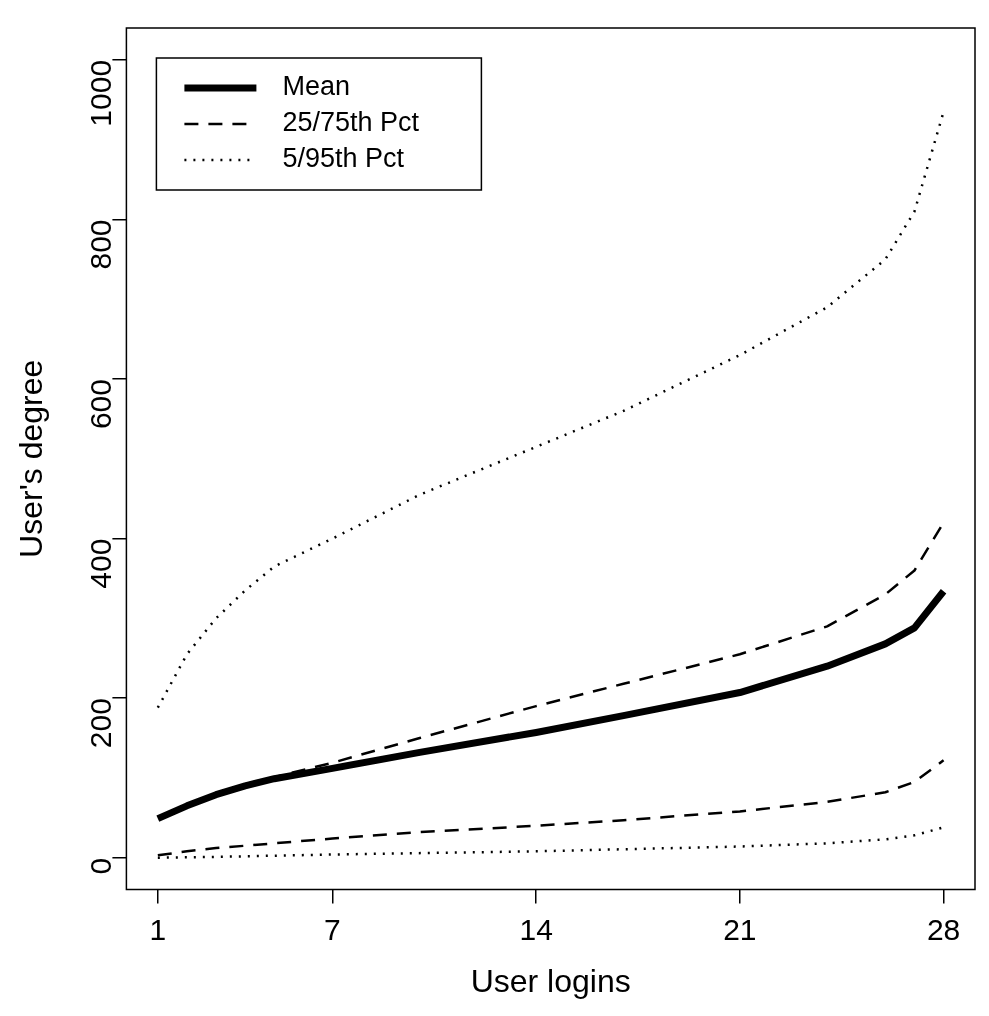 This screenshot has height=1016, width=989. I want to click on x-tick-label: 28, so click(943, 929).